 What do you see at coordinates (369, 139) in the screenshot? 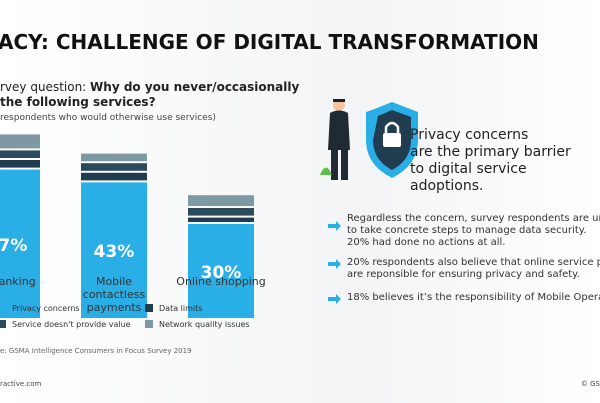
I see `privacy-icon` at bounding box center [369, 139].